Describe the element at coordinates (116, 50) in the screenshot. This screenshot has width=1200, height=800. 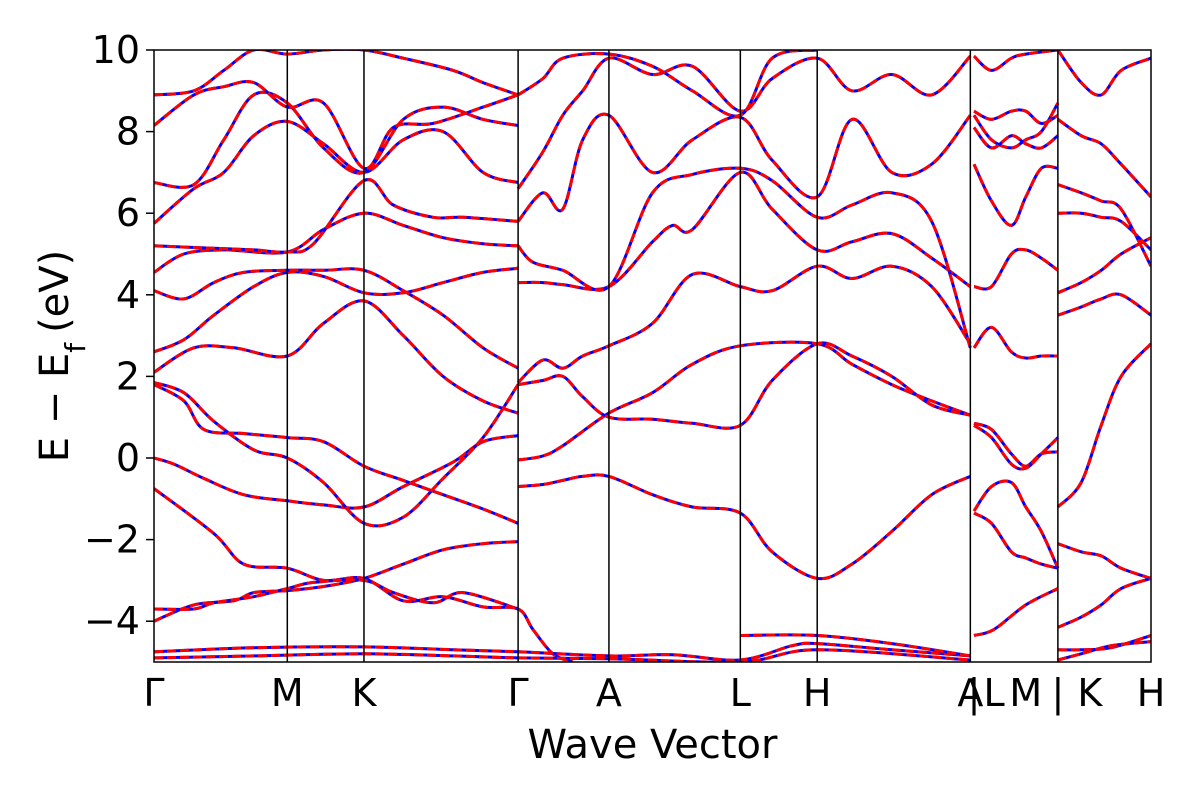
I see `y-tick-label: 10` at that location.